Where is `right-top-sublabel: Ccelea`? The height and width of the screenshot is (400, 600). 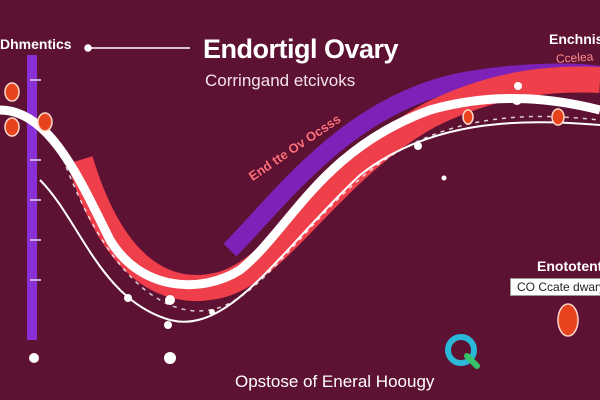
right-top-sublabel: Ccelea is located at coordinates (574, 57).